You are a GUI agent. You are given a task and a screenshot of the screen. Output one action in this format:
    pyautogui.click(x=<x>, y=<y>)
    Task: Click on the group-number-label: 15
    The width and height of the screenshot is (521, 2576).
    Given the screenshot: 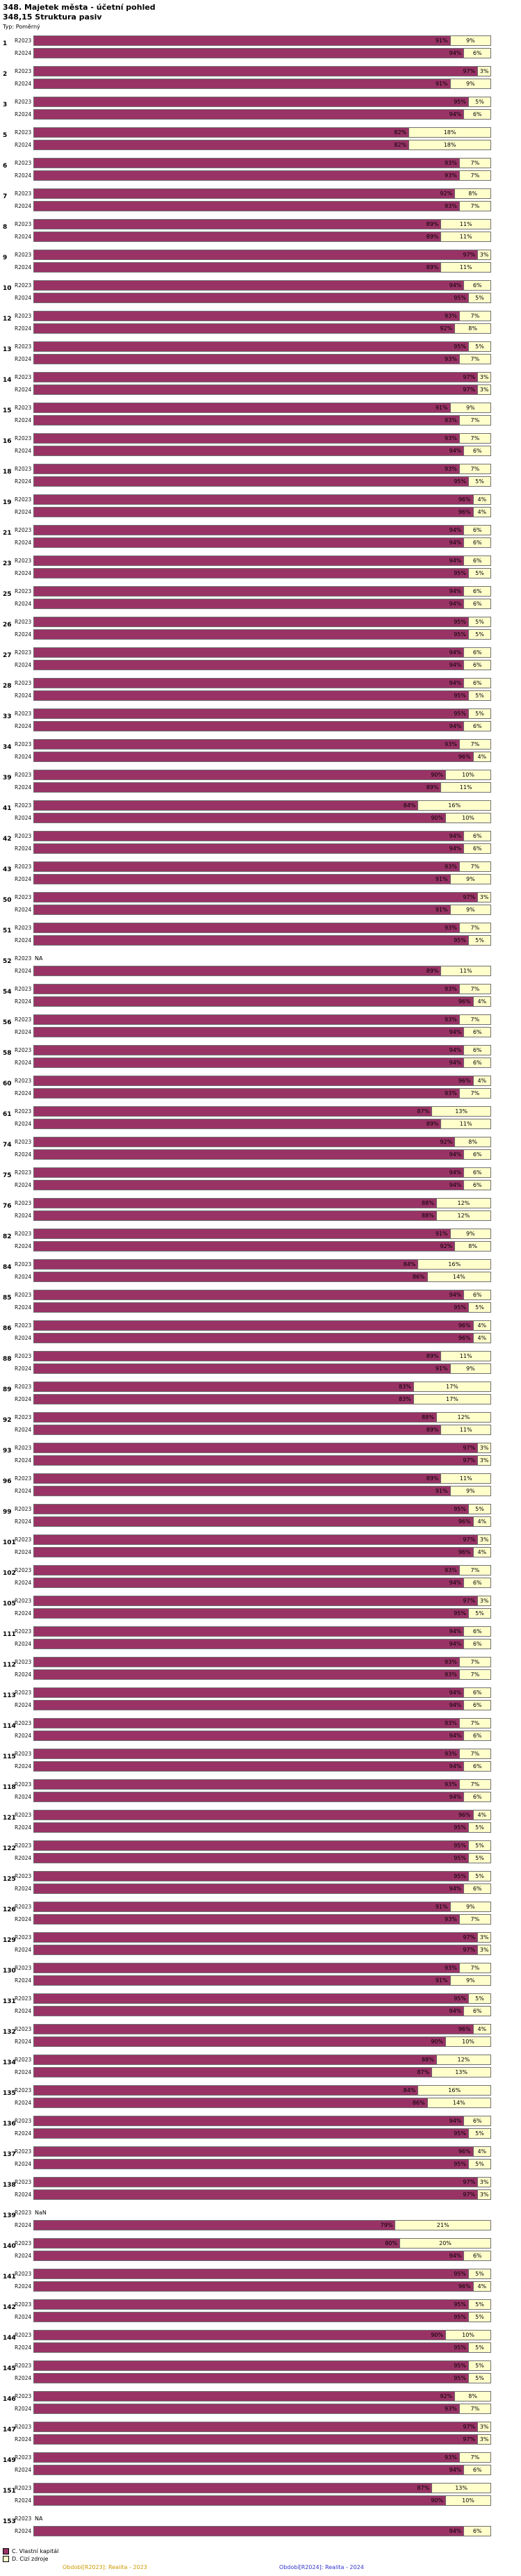 What is the action you would take?
    pyautogui.click(x=7, y=410)
    